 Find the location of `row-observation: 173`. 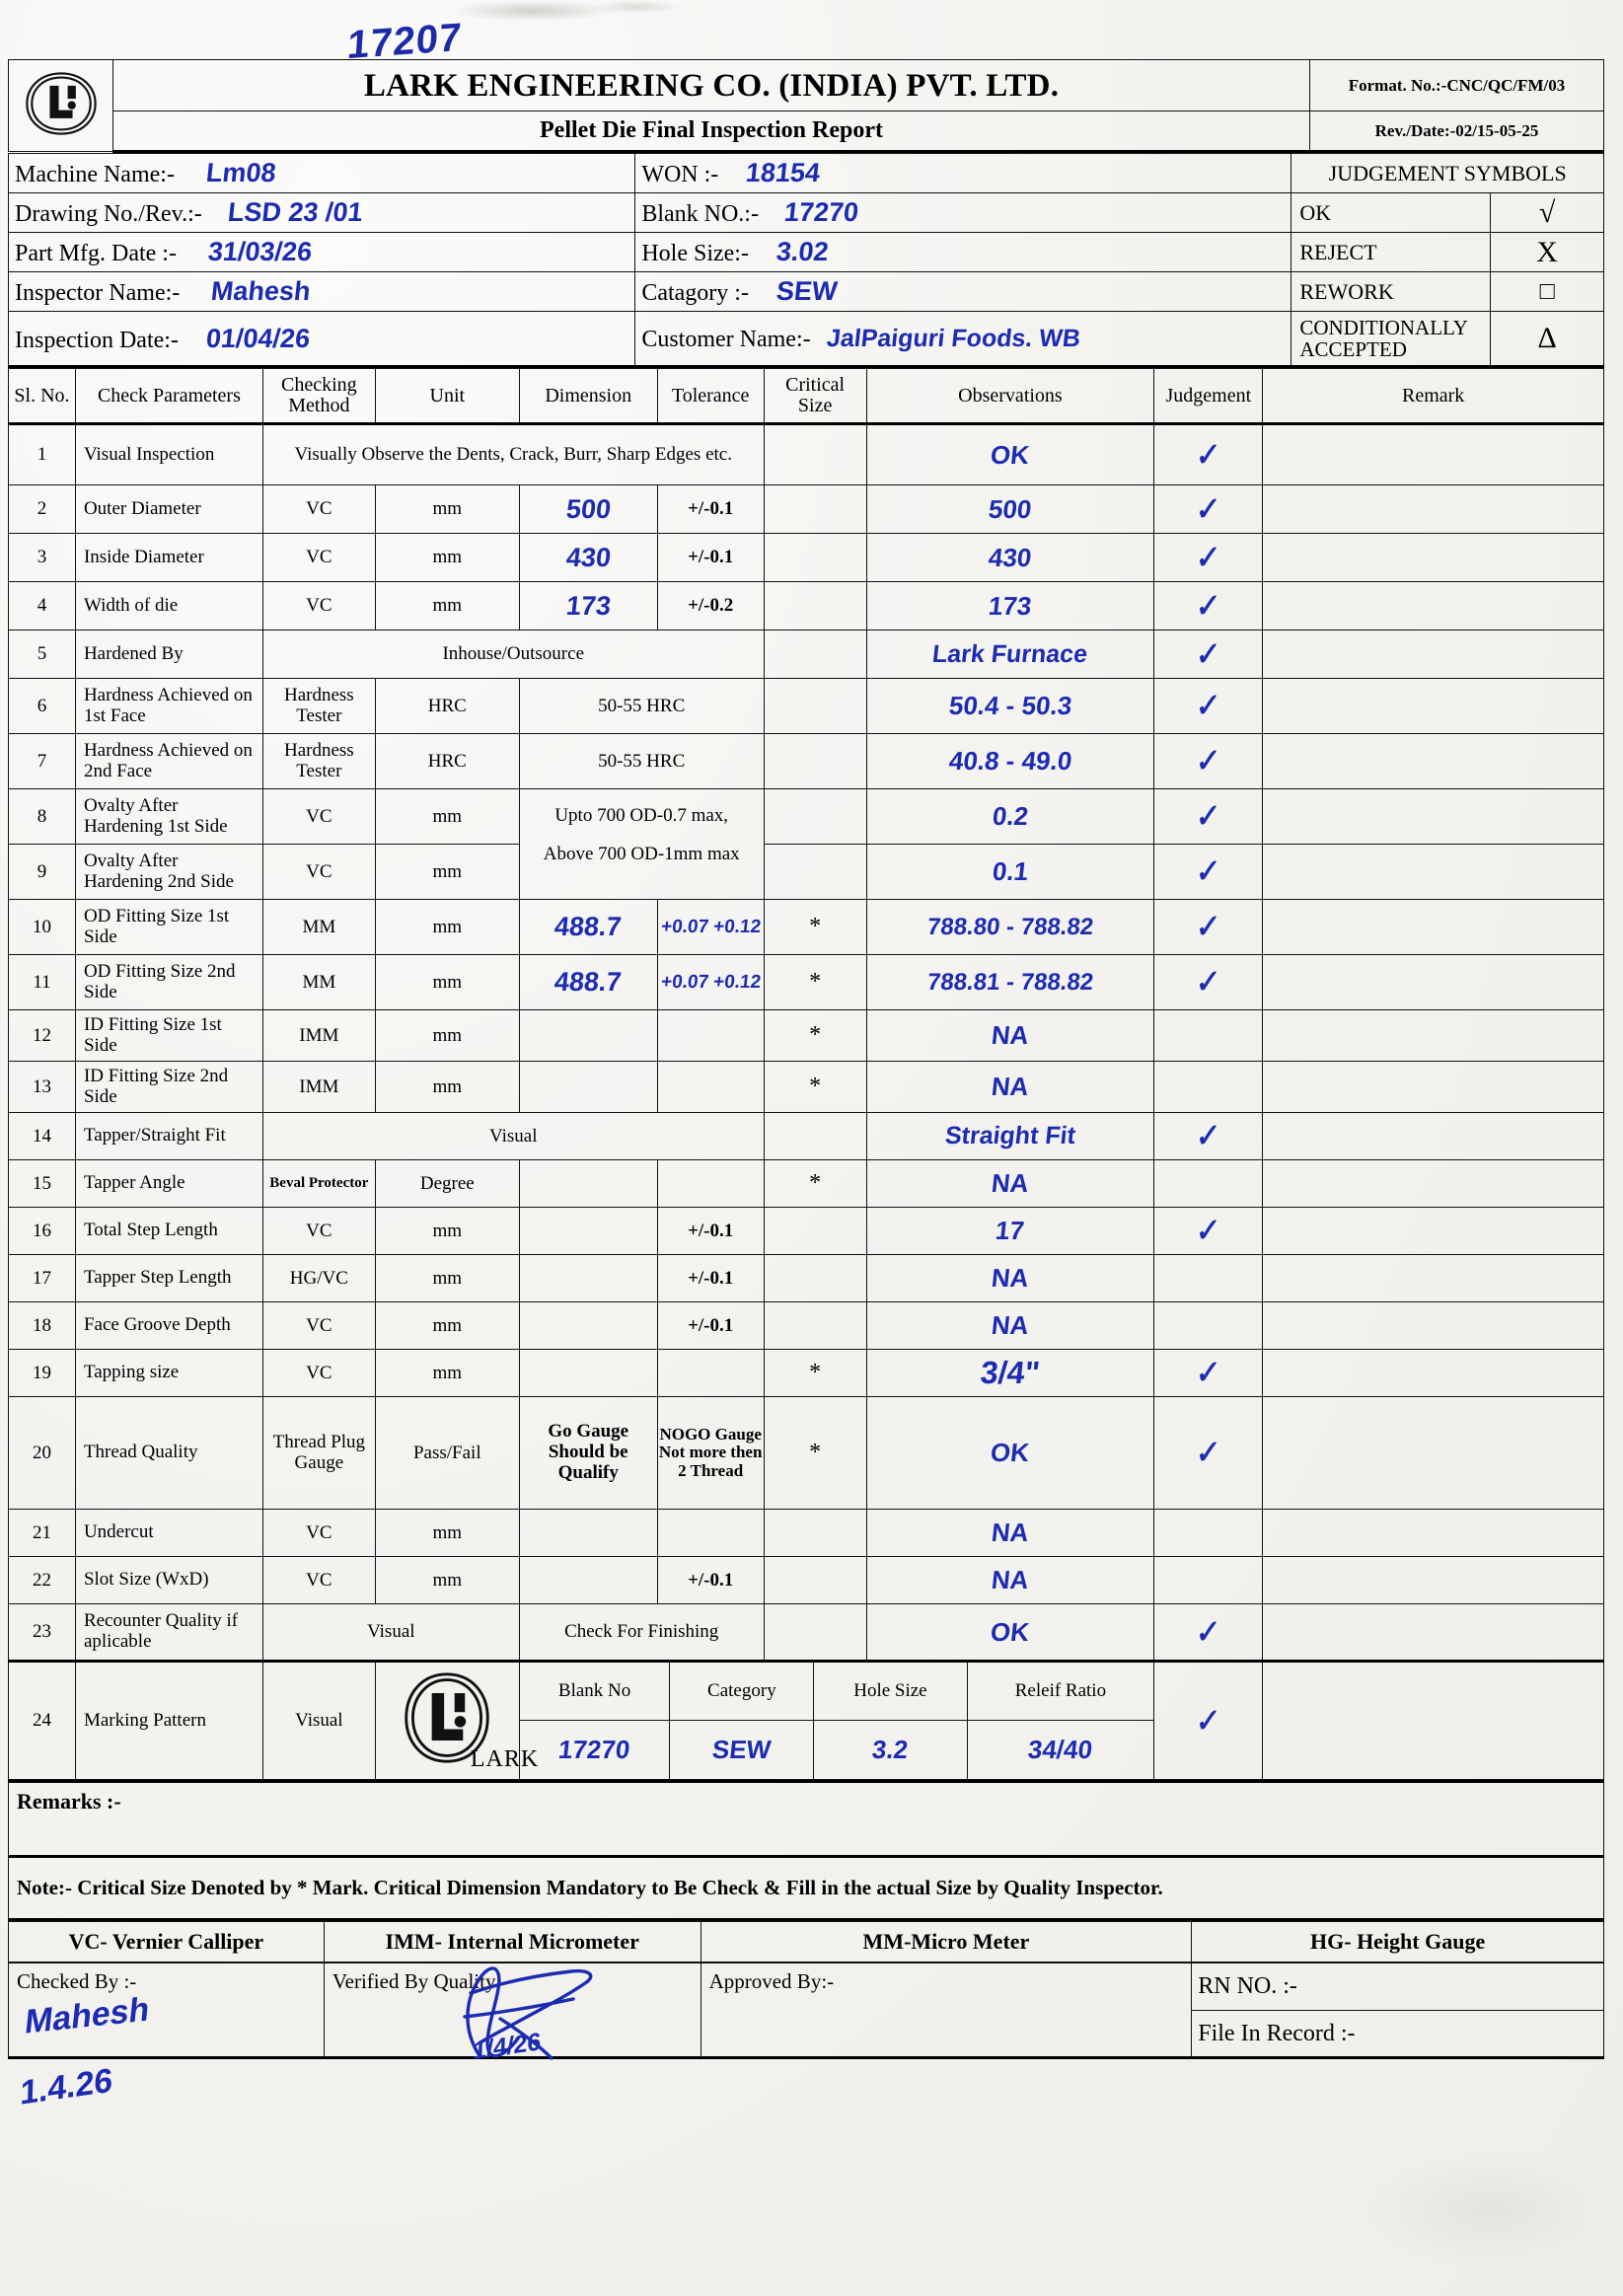

row-observation: 173 is located at coordinates (1010, 606).